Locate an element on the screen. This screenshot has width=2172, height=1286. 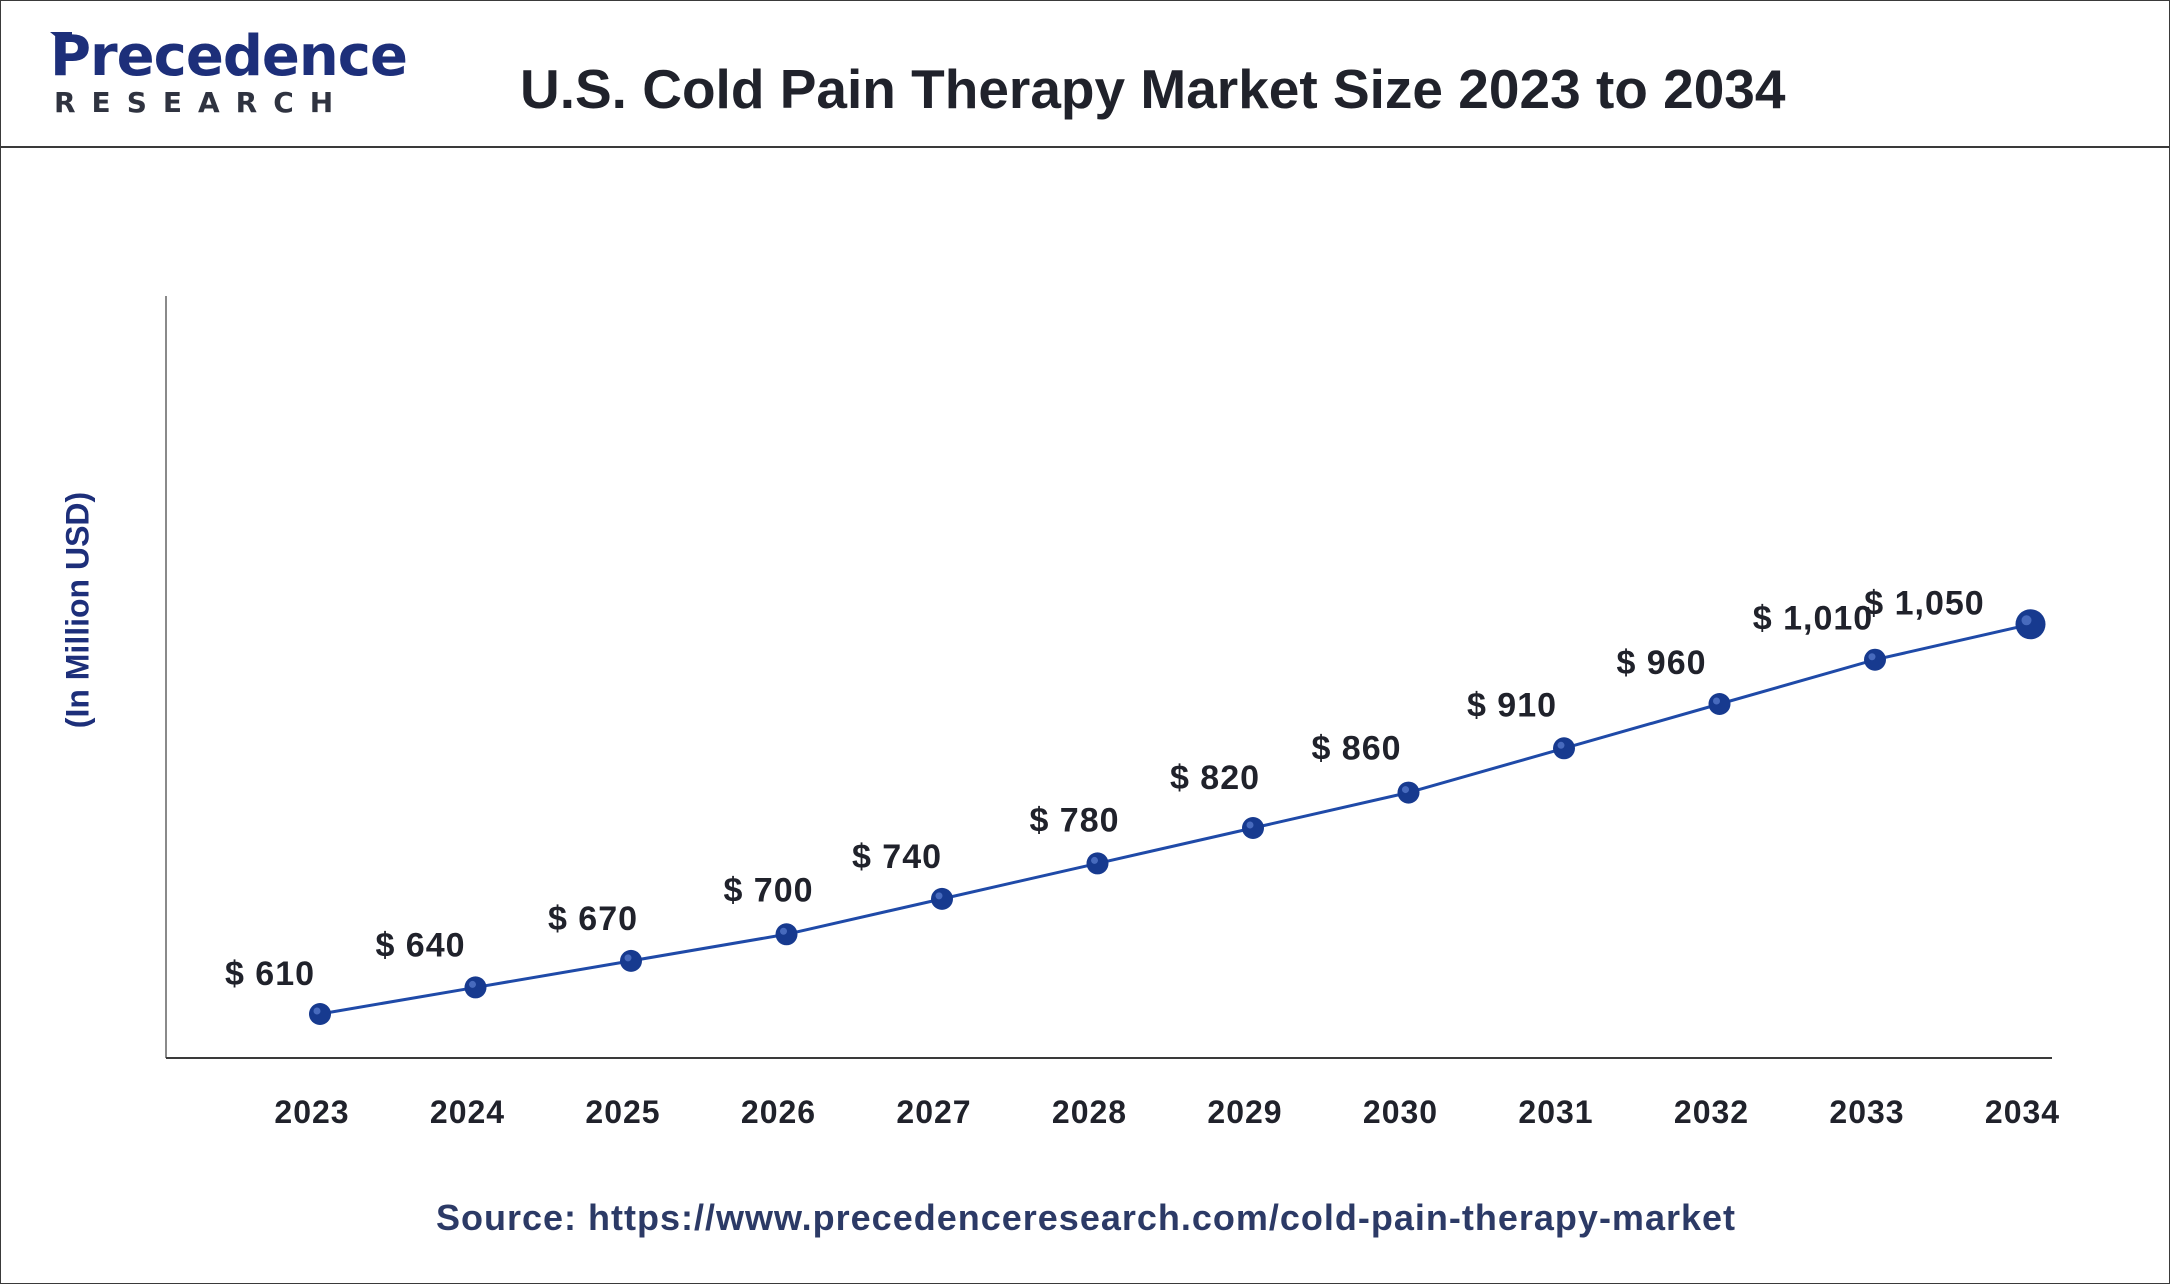
data-value-label: $ 910 is located at coordinates (1512, 705).